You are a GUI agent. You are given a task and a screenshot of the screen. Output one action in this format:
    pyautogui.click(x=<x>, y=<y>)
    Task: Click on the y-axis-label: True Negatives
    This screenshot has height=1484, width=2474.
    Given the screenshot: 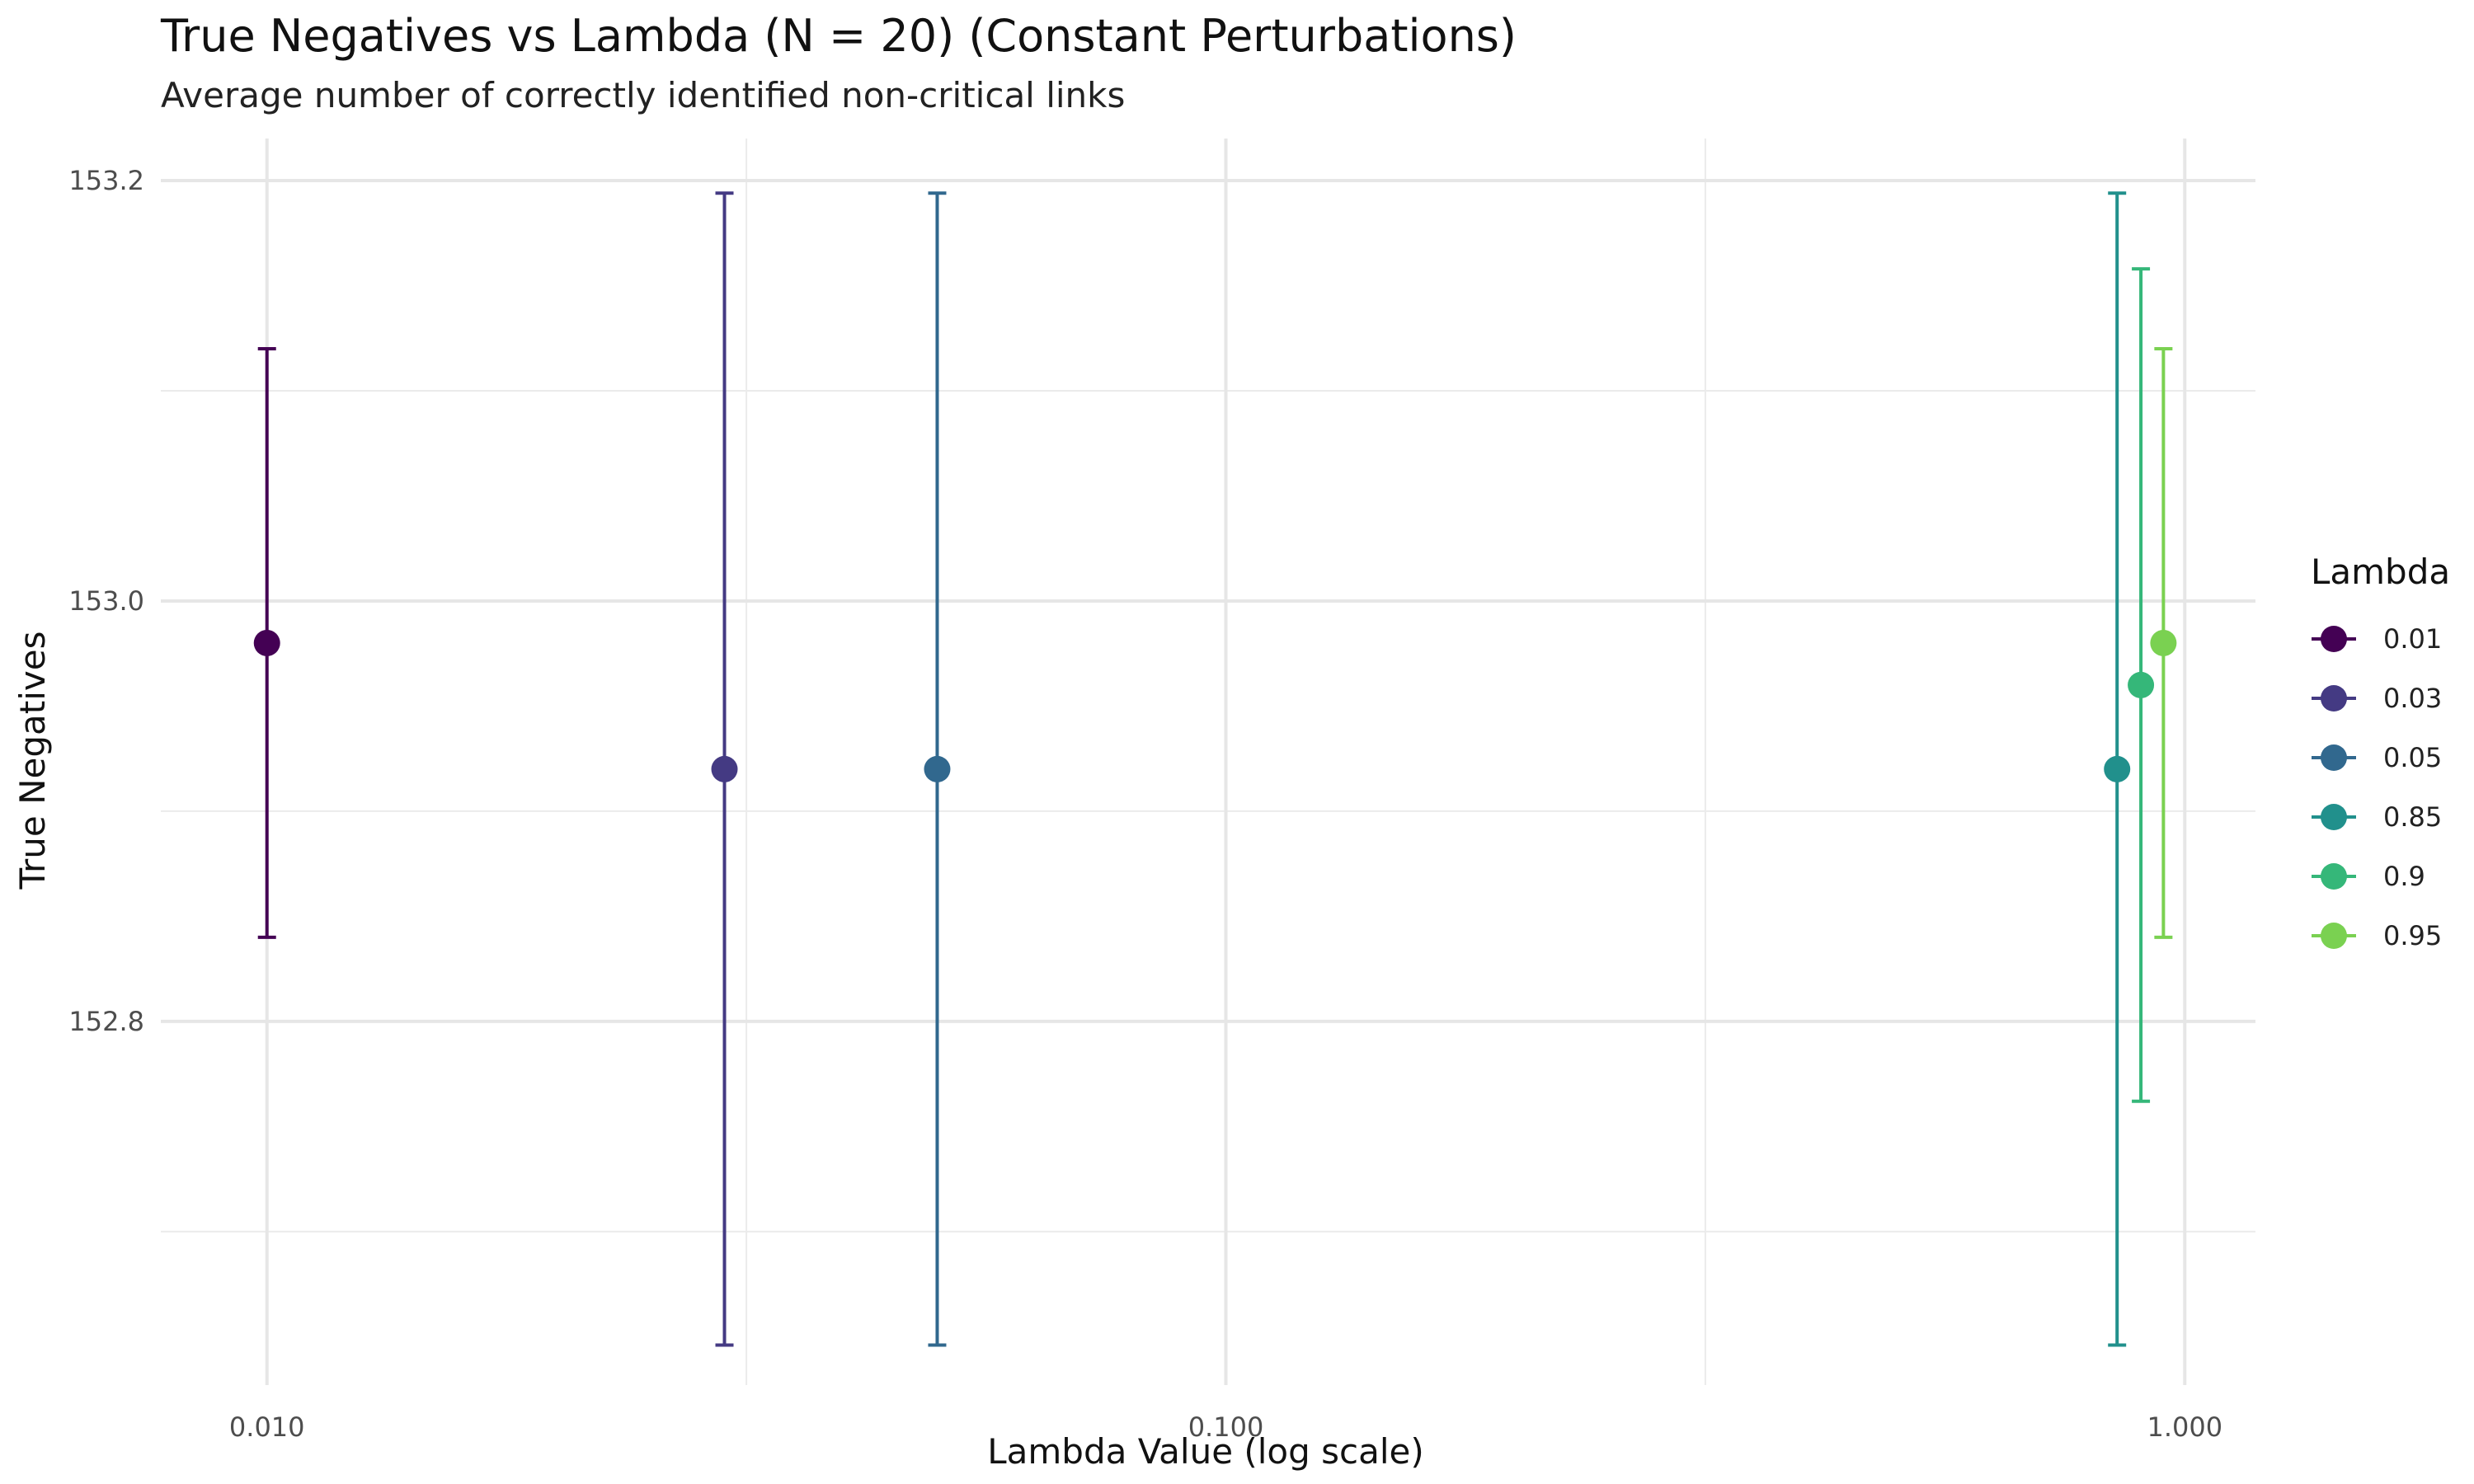 What is the action you would take?
    pyautogui.click(x=32, y=761)
    